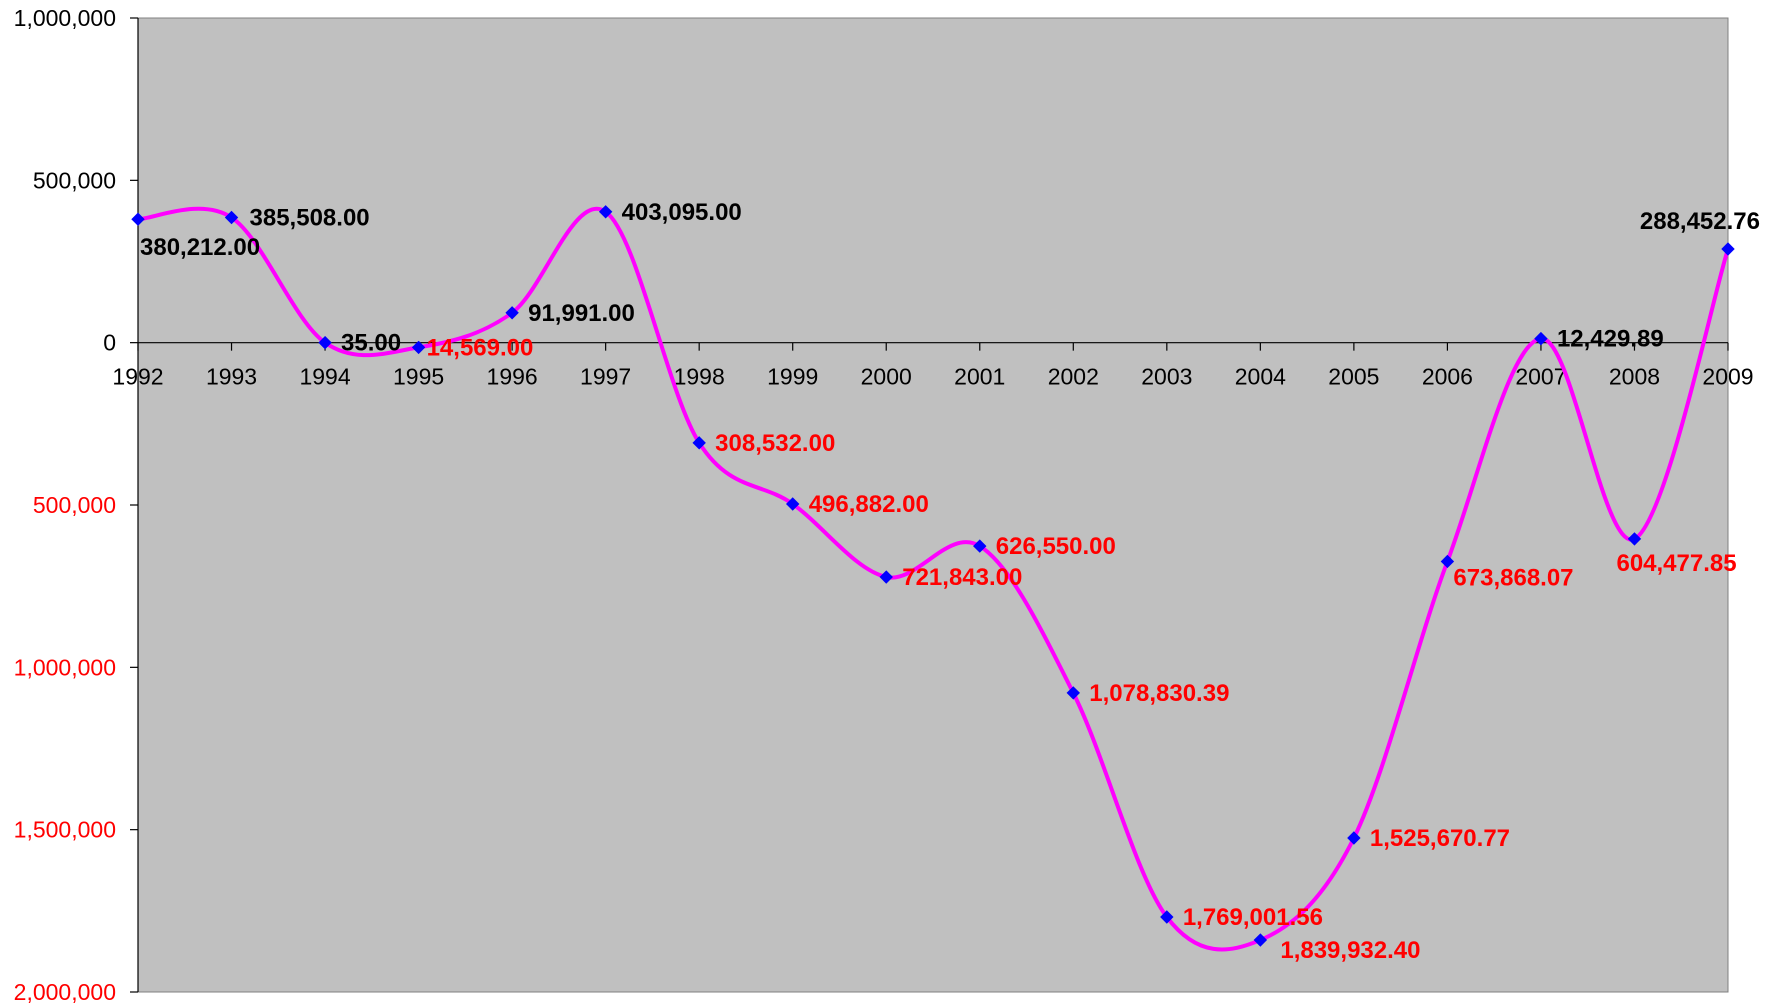 Image resolution: width=1765 pixels, height=1005 pixels. What do you see at coordinates (65, 830) in the screenshot?
I see `y-tick-label: 1,500,000` at bounding box center [65, 830].